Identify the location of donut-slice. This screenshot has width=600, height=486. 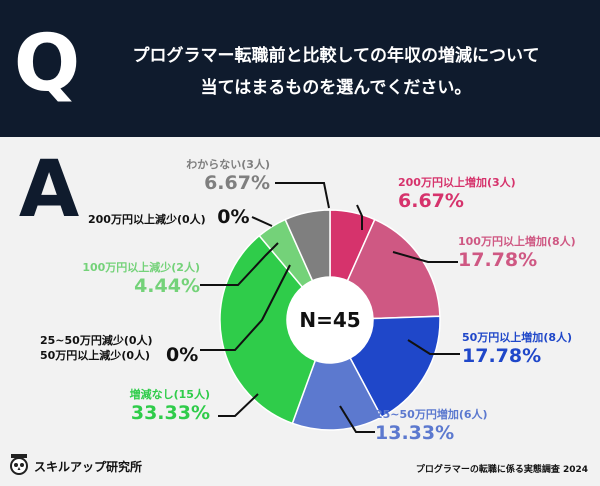
(393, 269).